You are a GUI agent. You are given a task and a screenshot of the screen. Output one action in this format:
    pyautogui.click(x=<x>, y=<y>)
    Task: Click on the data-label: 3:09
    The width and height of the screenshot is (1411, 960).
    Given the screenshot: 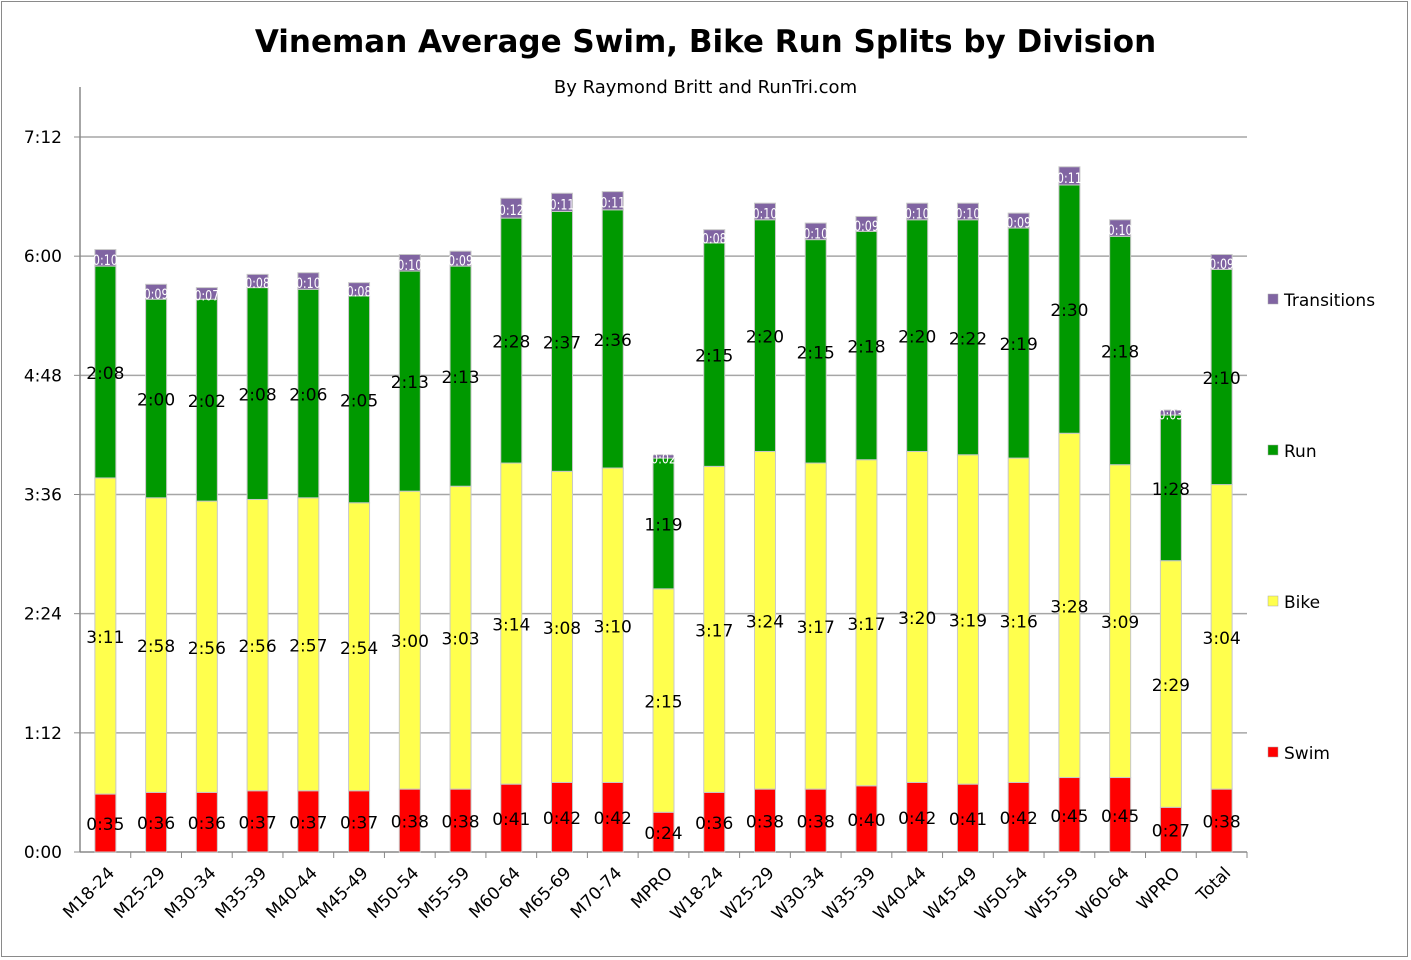 What is the action you would take?
    pyautogui.click(x=1120, y=623)
    